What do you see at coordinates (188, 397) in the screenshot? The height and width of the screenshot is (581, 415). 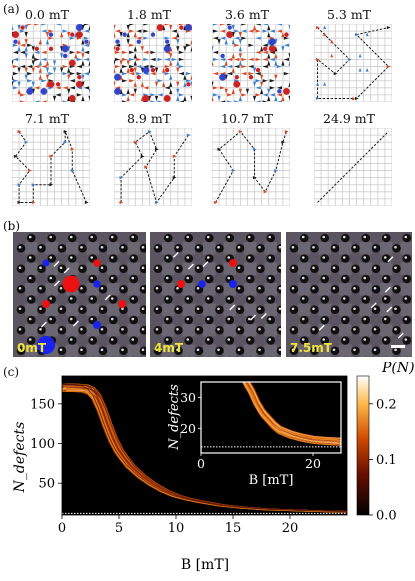 I see `inset-y-tick-label: 30` at bounding box center [188, 397].